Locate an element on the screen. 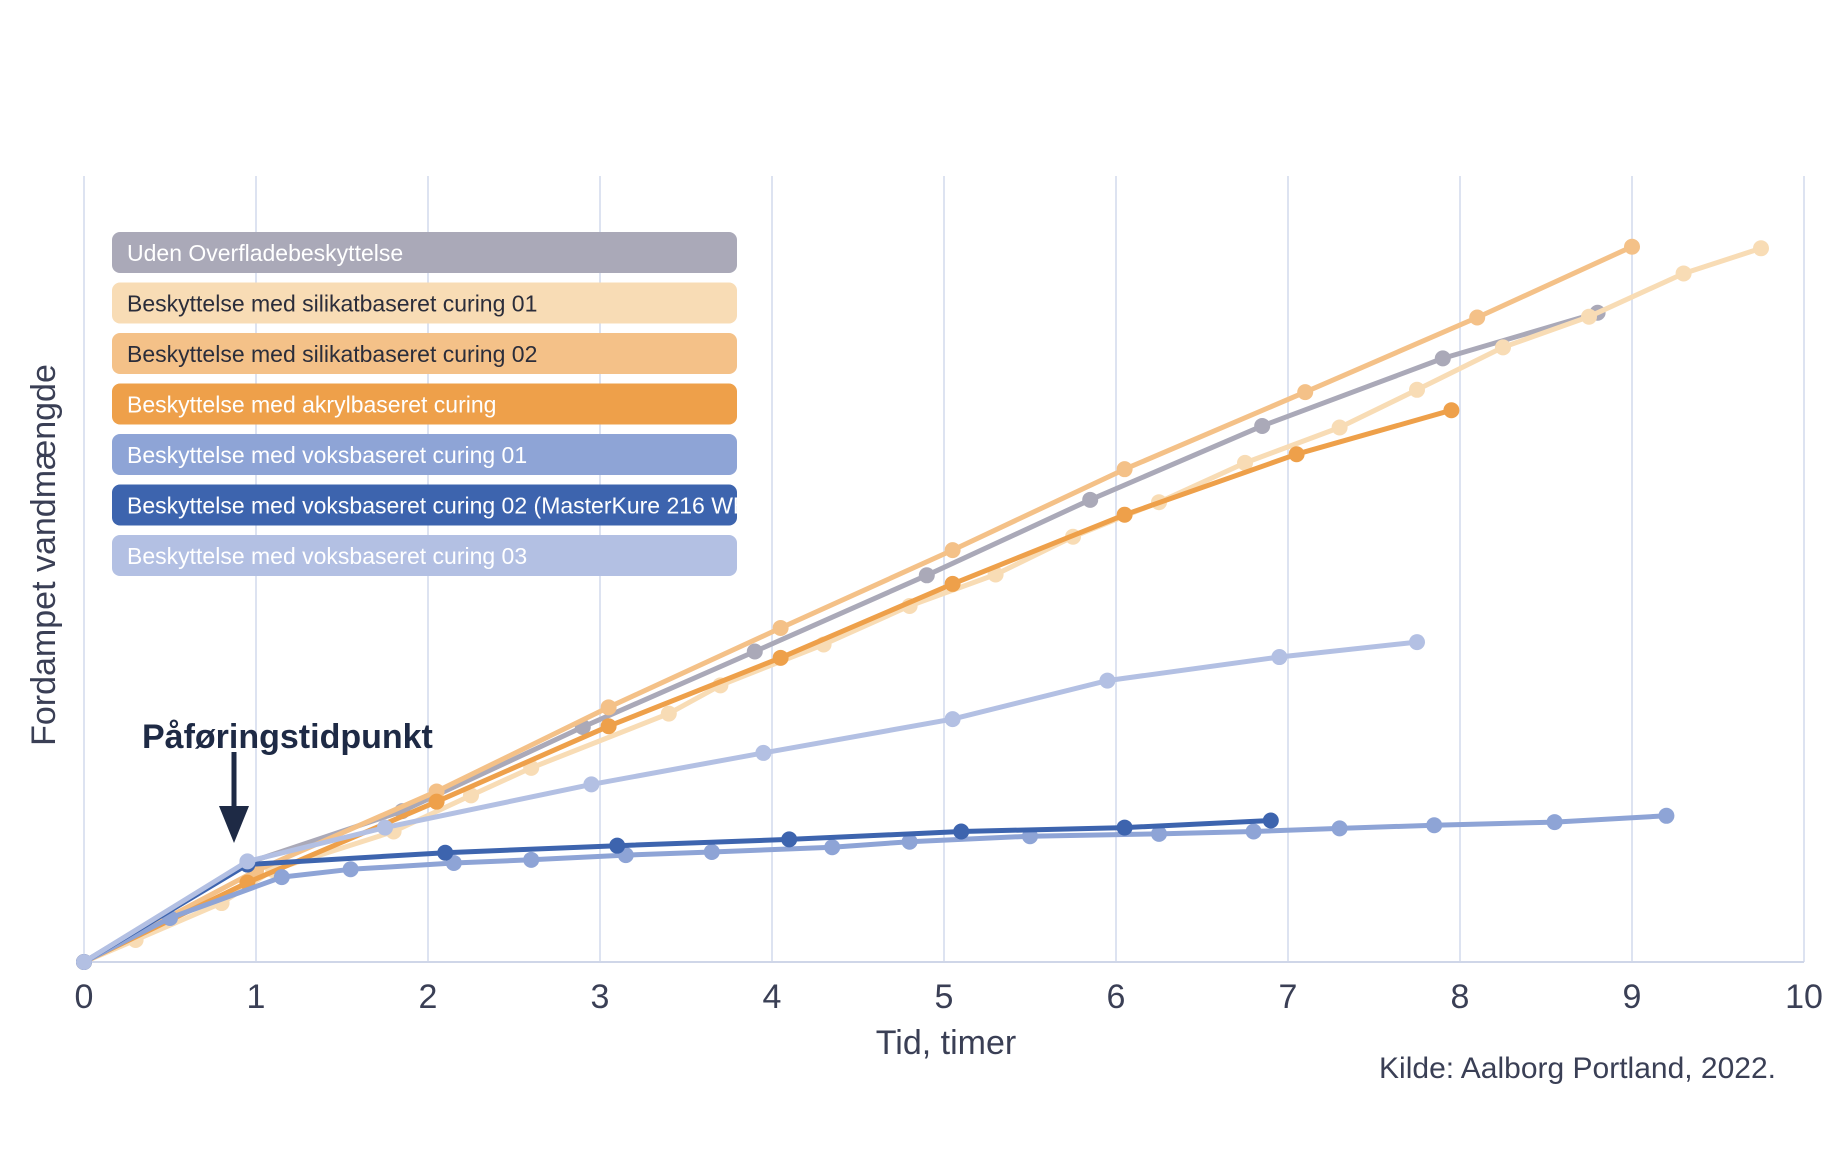  x-tick-labels: 0 1 2 3 4 5 6 7 8 9 10 is located at coordinates (949, 997).